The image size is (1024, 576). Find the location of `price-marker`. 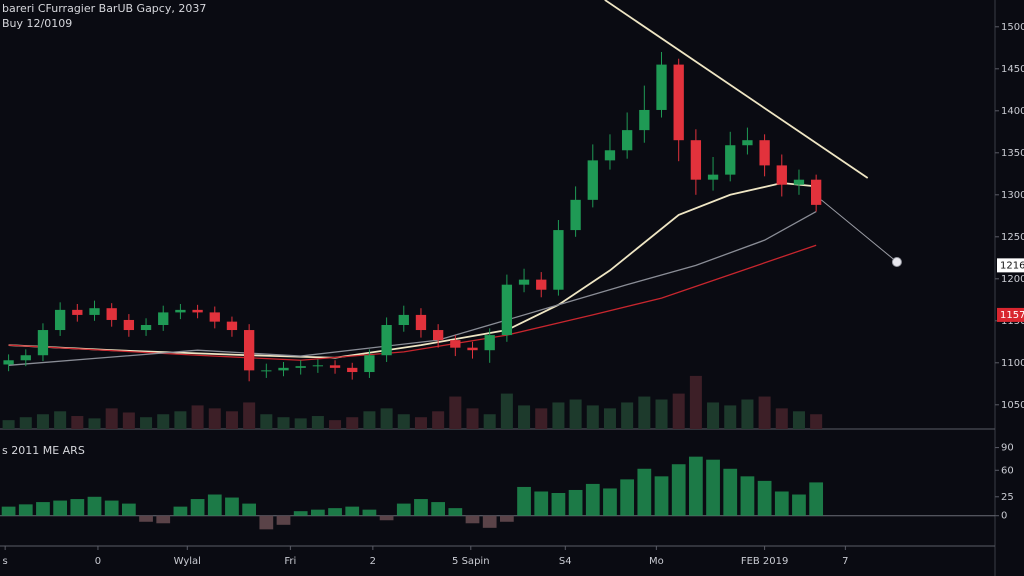

price-marker is located at coordinates (1010, 314).